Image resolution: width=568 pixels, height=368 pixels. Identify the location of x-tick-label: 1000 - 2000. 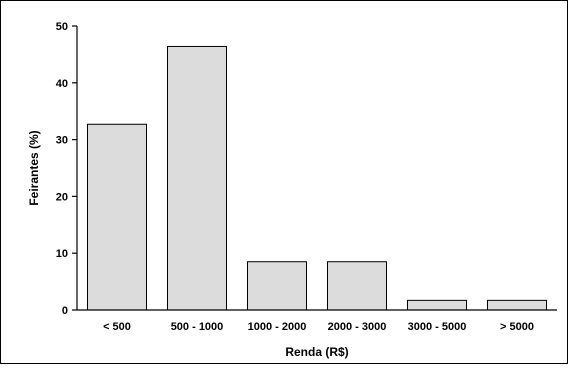
(277, 327).